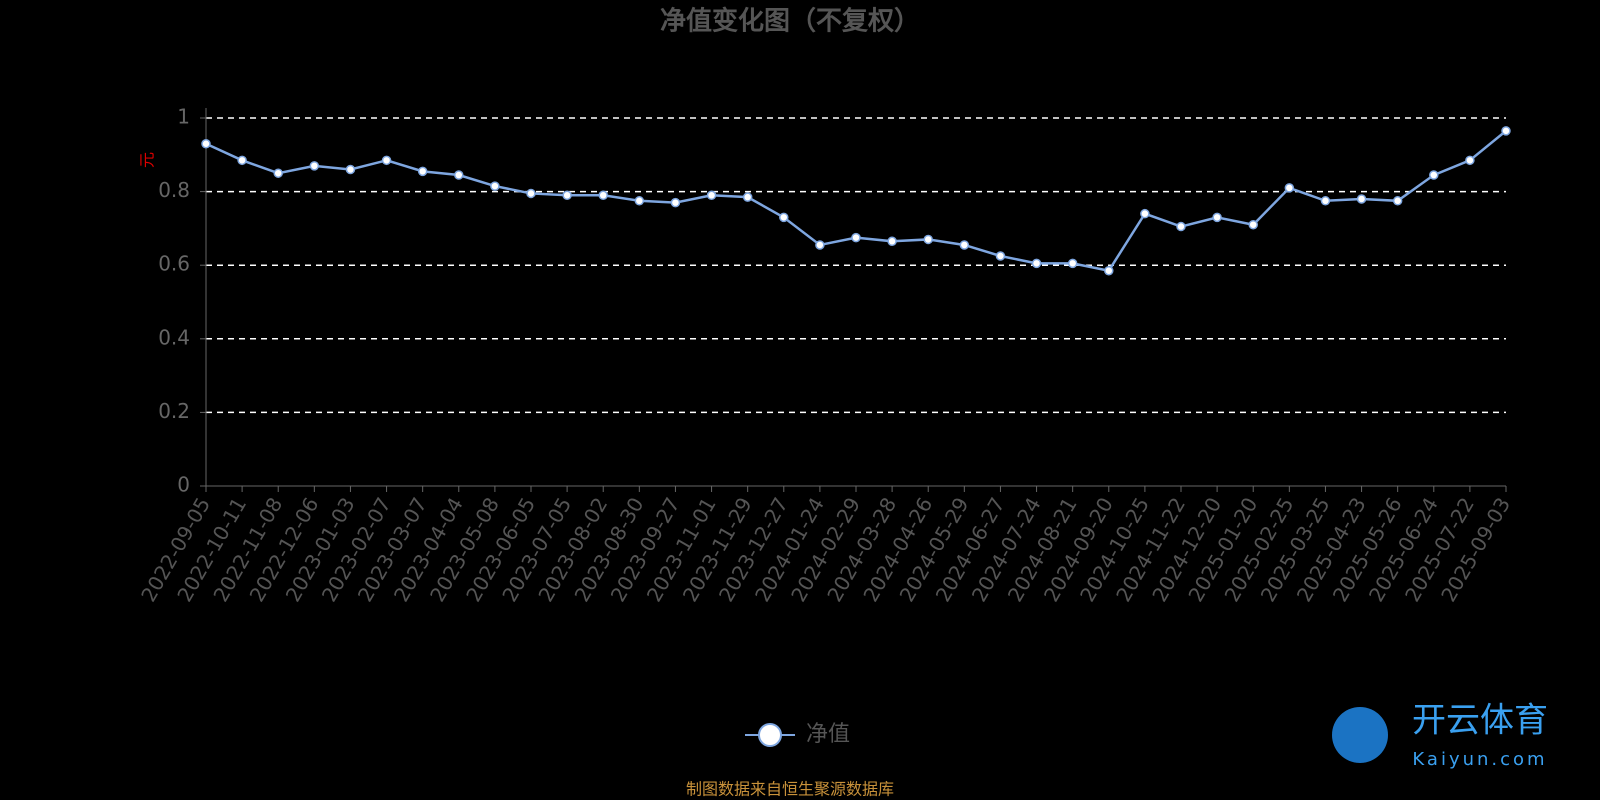  What do you see at coordinates (790, 789) in the screenshot?
I see `source-note: 制图数据来自恒生聚源数据库` at bounding box center [790, 789].